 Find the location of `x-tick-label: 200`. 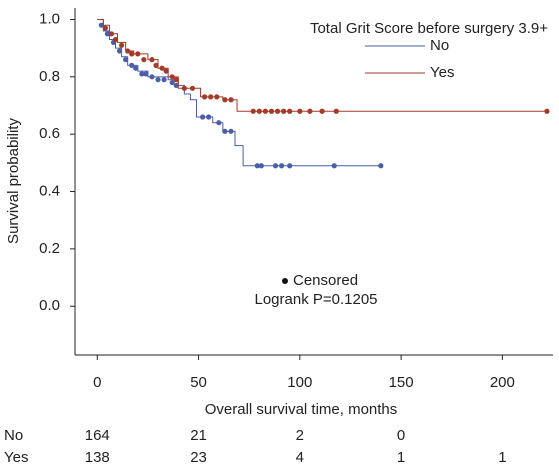

x-tick-label: 200 is located at coordinates (502, 382).